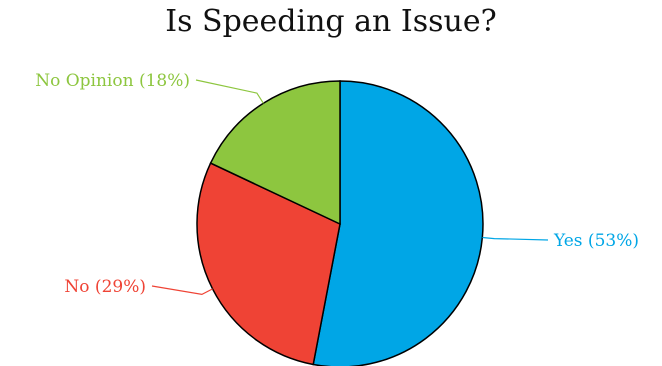 Image resolution: width=662 pixels, height=366 pixels. Describe the element at coordinates (112, 81) in the screenshot. I see `slice-label: No Opinion (18%)` at that location.